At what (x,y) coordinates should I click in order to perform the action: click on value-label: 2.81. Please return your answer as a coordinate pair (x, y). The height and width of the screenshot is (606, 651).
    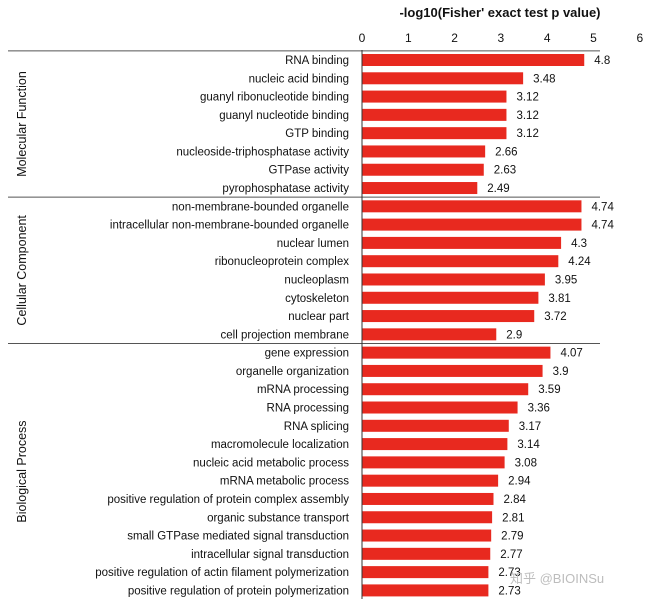
    Looking at the image, I should click on (513, 518).